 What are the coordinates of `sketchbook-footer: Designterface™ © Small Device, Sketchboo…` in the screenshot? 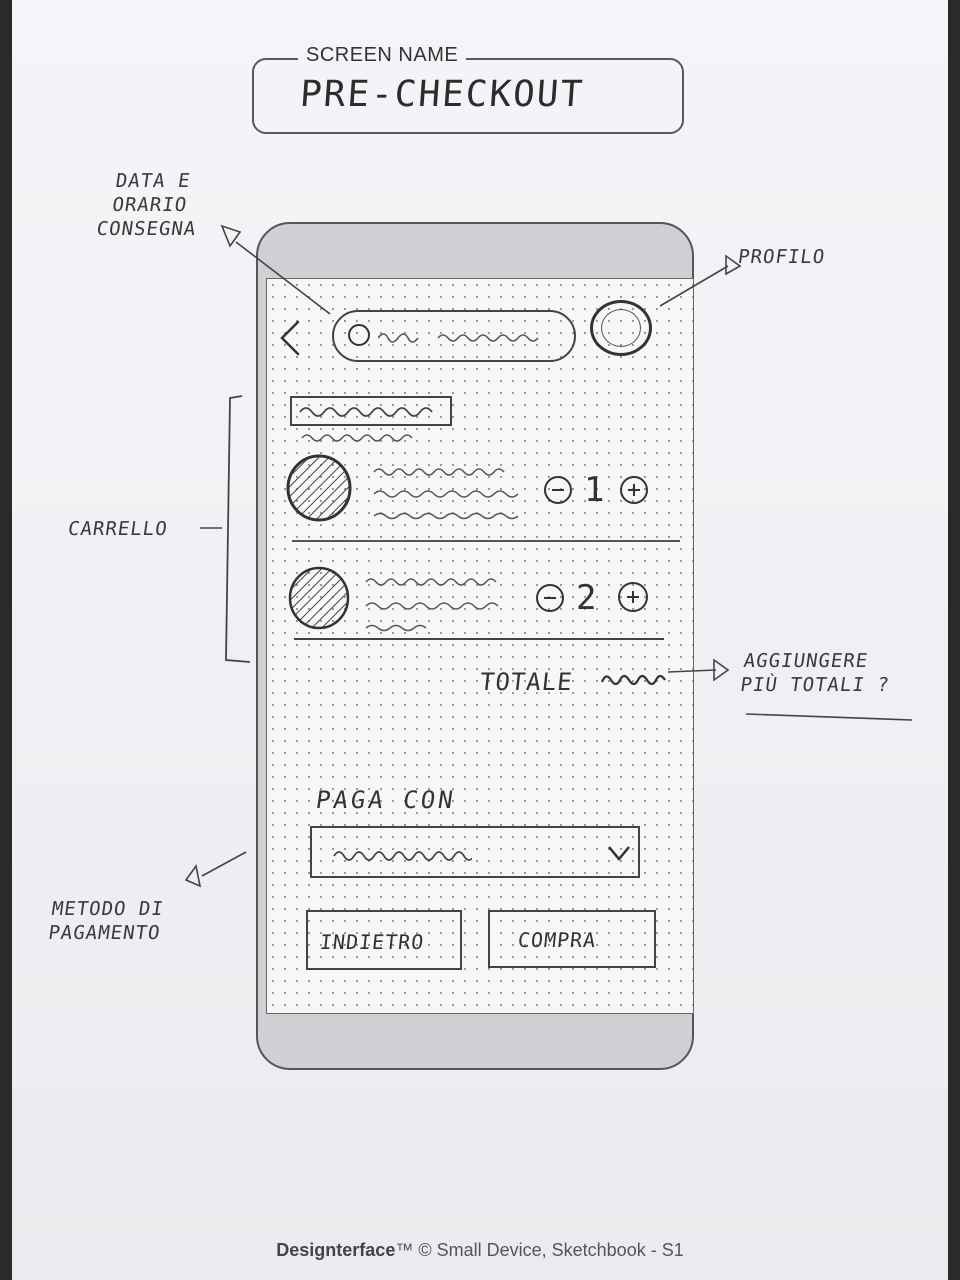 It's located at (480, 1250).